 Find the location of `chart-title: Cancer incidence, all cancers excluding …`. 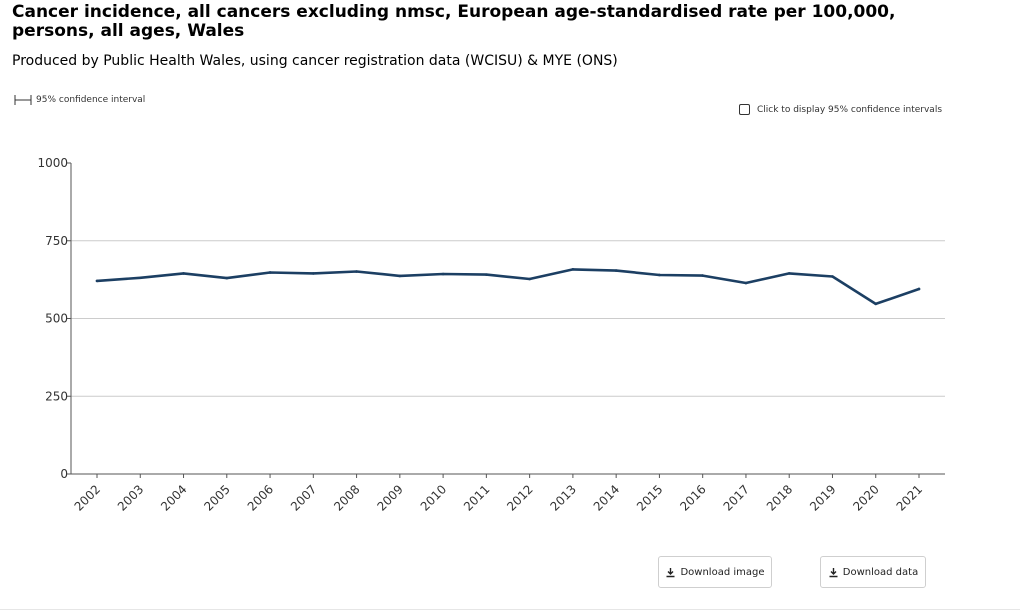

chart-title: Cancer incidence, all cancers excluding … is located at coordinates (454, 21).